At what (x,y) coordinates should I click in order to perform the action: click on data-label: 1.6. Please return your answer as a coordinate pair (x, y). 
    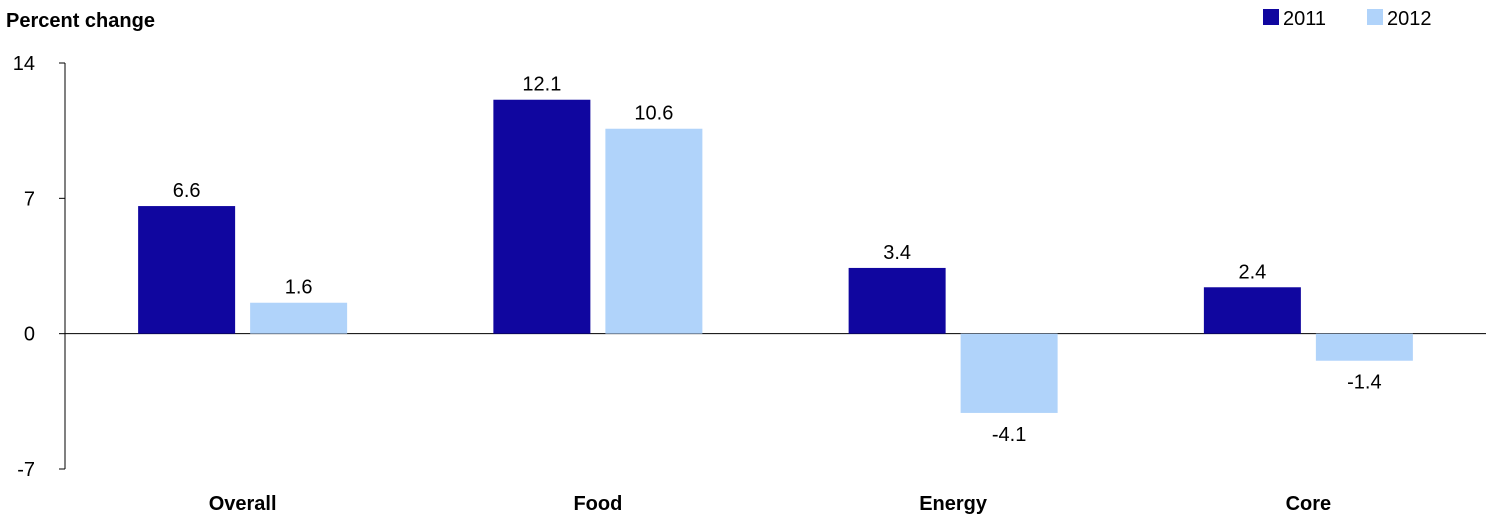
    Looking at the image, I should click on (299, 288).